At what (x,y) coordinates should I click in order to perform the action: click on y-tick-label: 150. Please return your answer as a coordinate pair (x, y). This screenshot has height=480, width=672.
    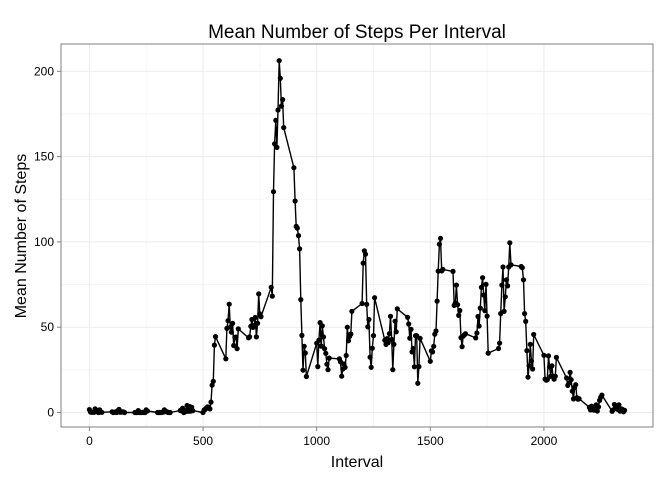
    Looking at the image, I should click on (44, 157).